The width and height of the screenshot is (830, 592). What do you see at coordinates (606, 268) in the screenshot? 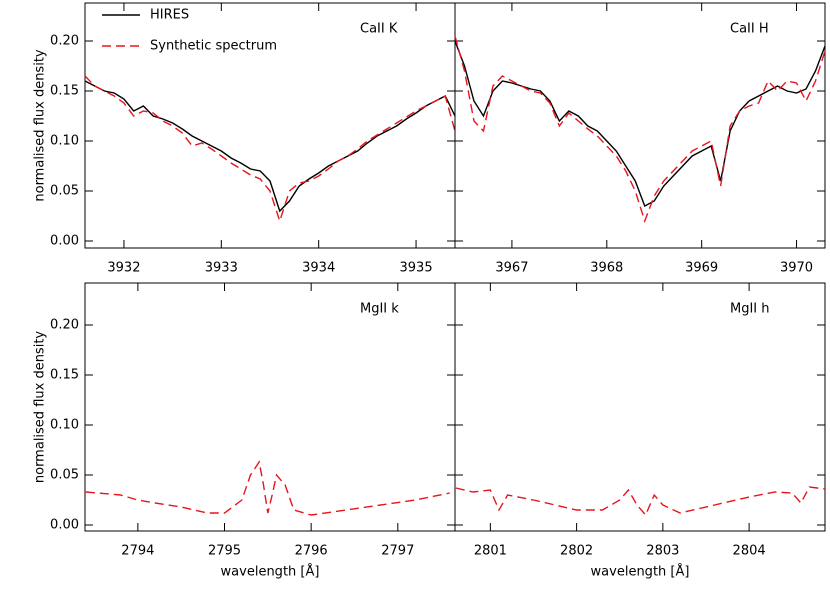
I see `x-tick-label: 3968` at bounding box center [606, 268].